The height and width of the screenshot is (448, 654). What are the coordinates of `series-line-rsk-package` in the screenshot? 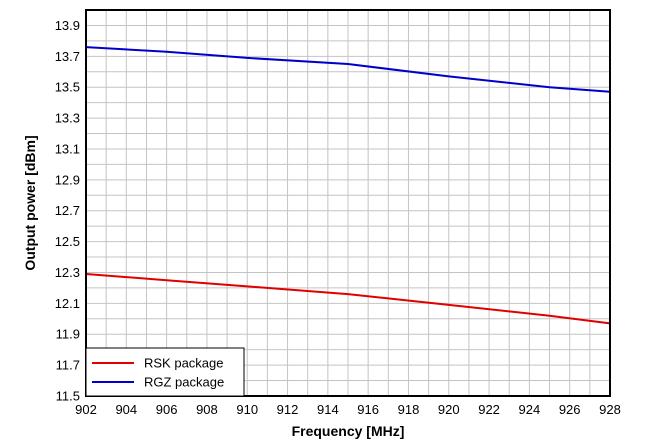 It's located at (348, 299).